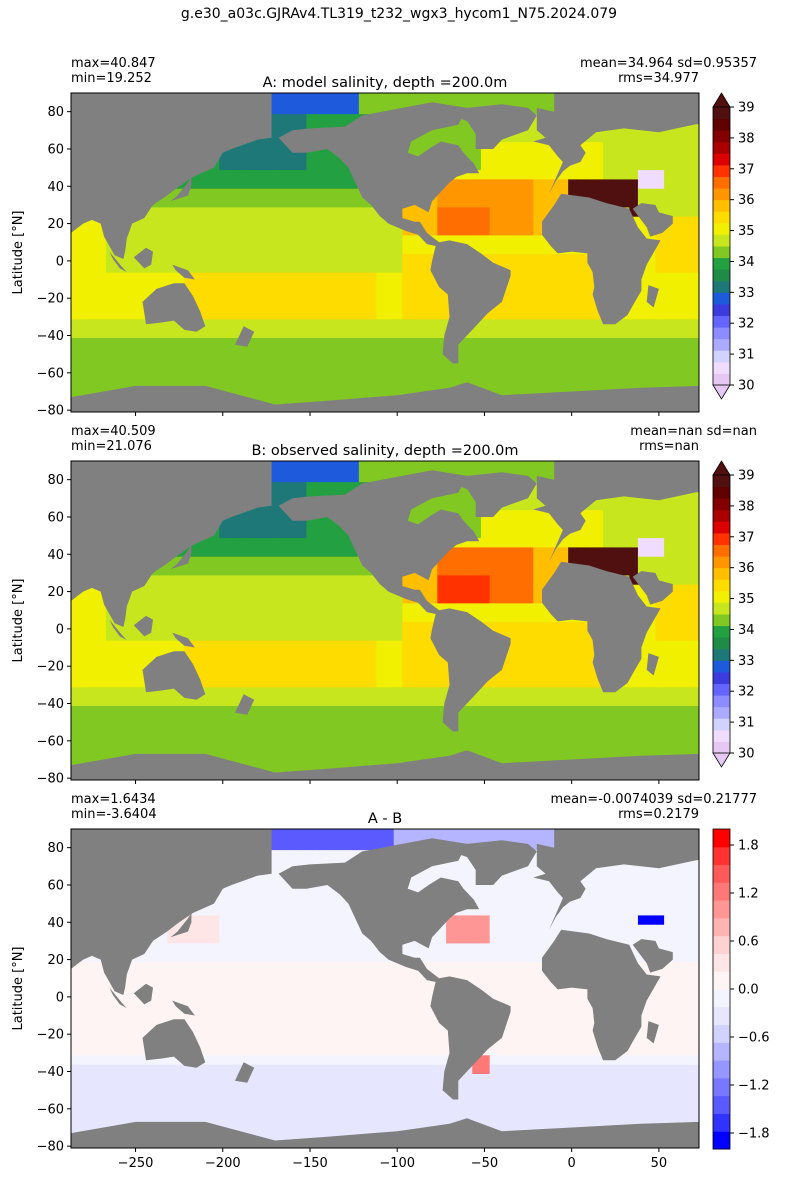 The height and width of the screenshot is (1183, 798). I want to click on colorbar-segment, so click(721, 217).